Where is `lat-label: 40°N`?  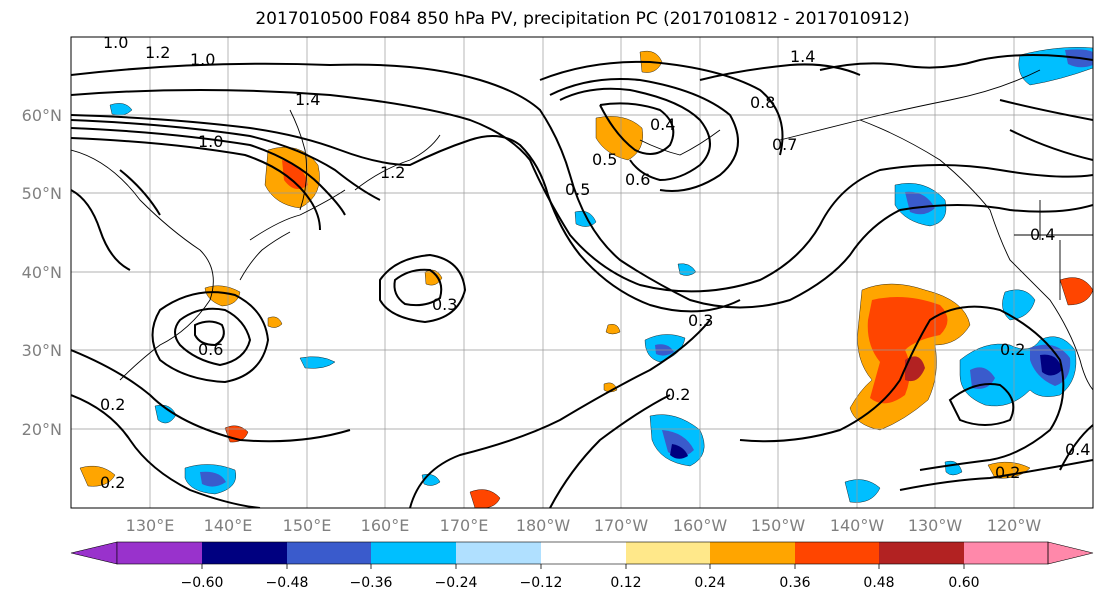
lat-label: 40°N is located at coordinates (42, 272).